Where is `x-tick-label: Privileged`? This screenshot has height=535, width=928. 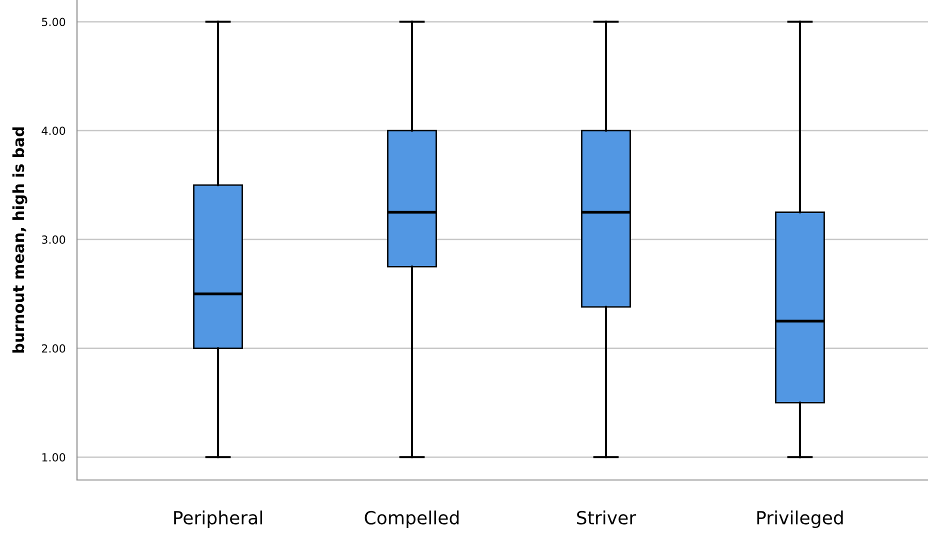 x-tick-label: Privileged is located at coordinates (800, 519).